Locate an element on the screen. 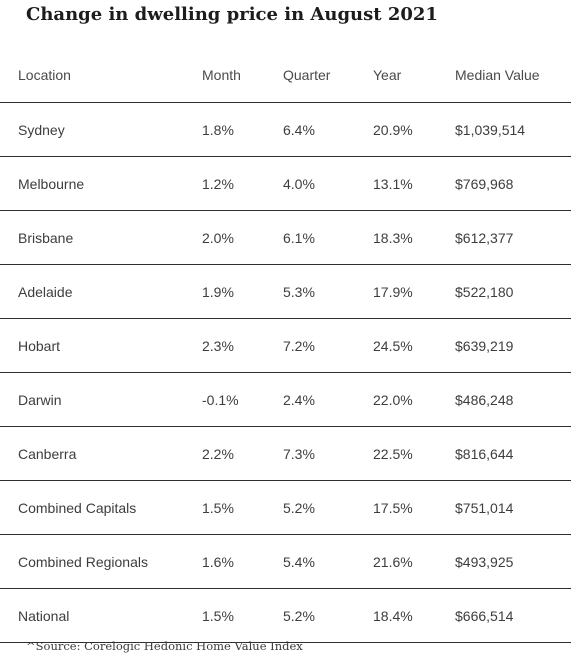  cell-median-value: $639,219 is located at coordinates (484, 345).